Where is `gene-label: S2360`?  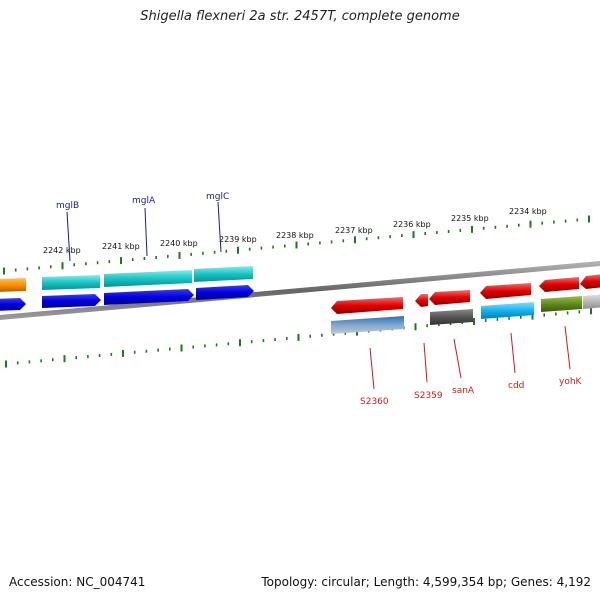
gene-label: S2360 is located at coordinates (374, 402).